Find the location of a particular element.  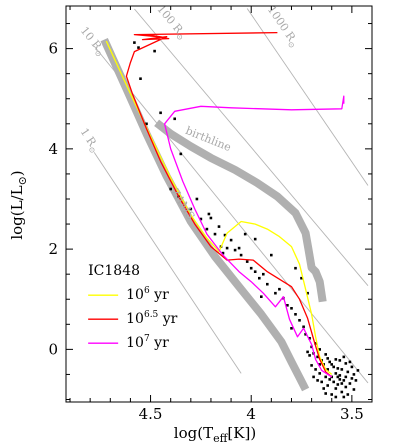

legend-label: 106.5 yr is located at coordinates (152, 318).